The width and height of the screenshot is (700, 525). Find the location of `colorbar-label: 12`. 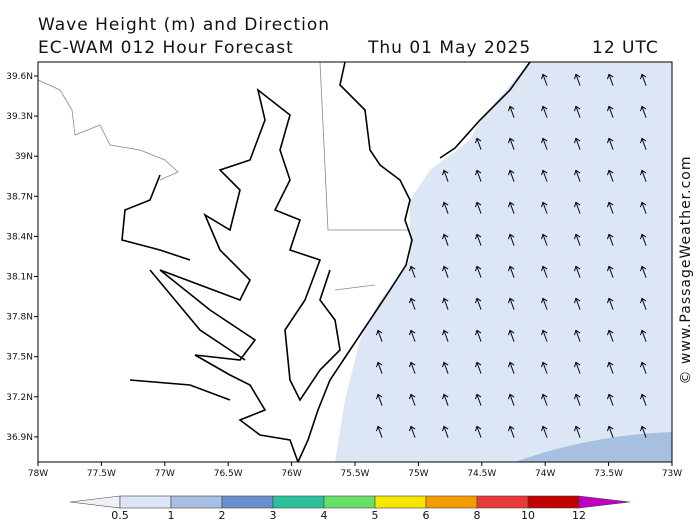

colorbar-label: 12 is located at coordinates (579, 515).